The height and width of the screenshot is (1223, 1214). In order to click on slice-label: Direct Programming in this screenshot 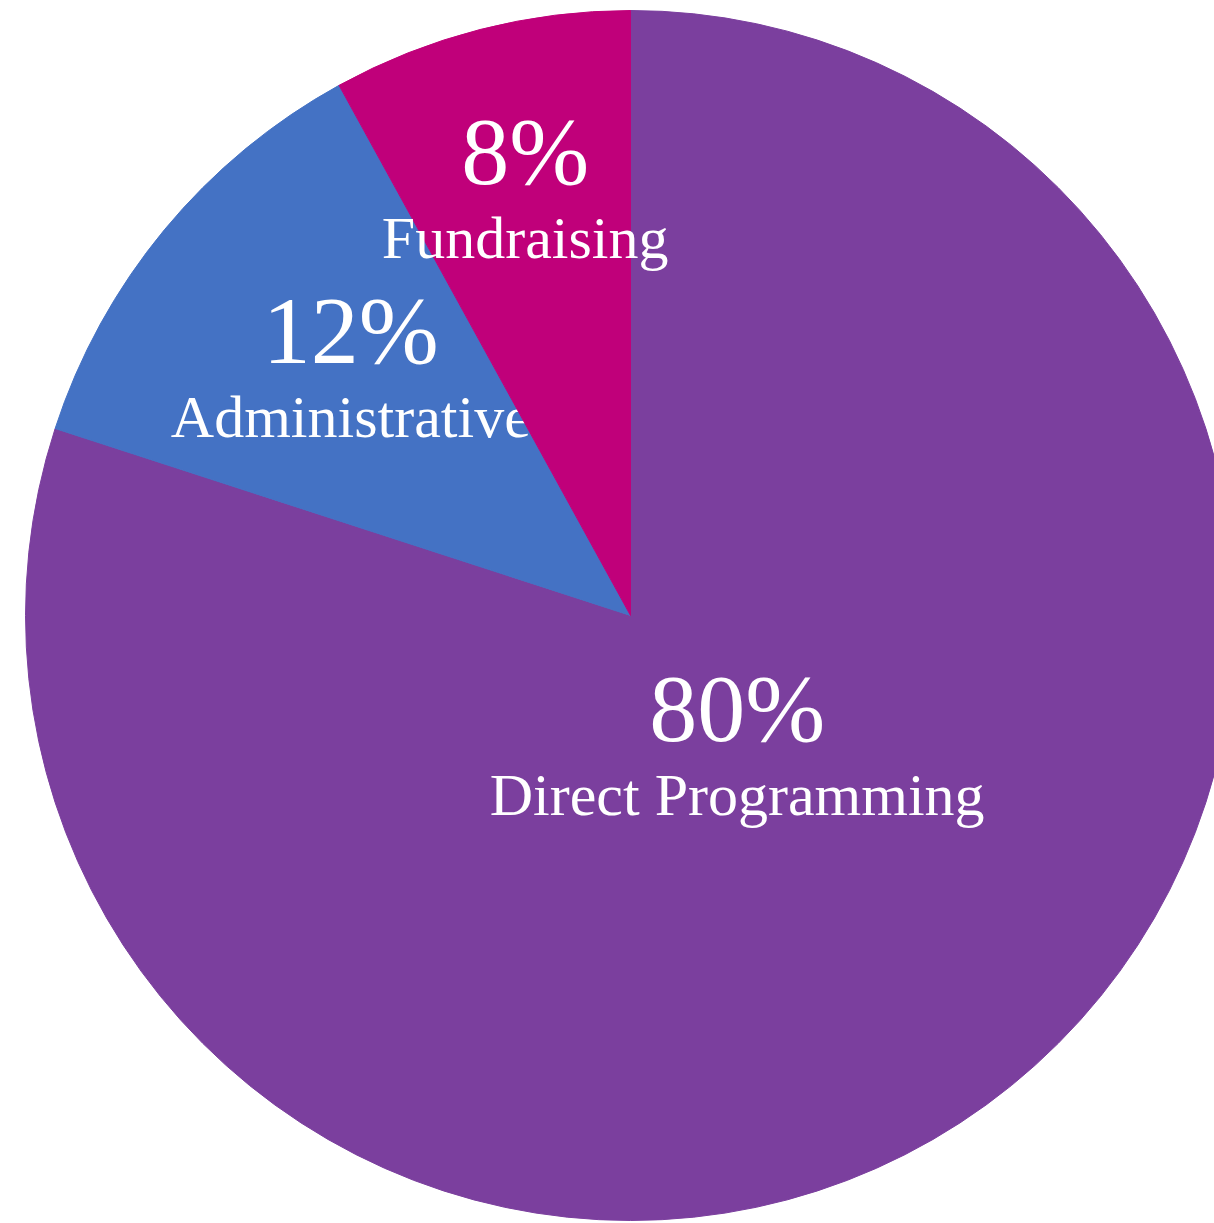, I will do `click(737, 795)`.